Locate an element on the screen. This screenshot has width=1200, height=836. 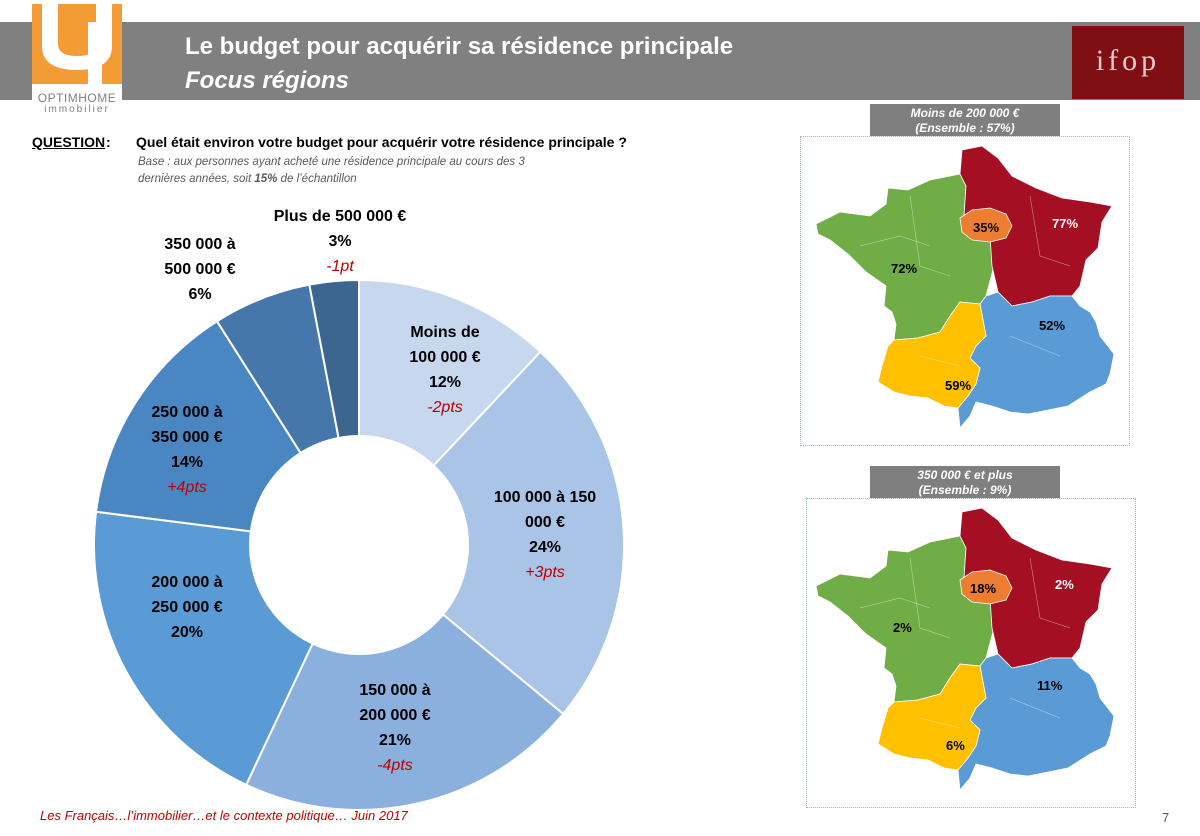
map-bottom-title: 350 000 € et plus is located at coordinates (965, 475).